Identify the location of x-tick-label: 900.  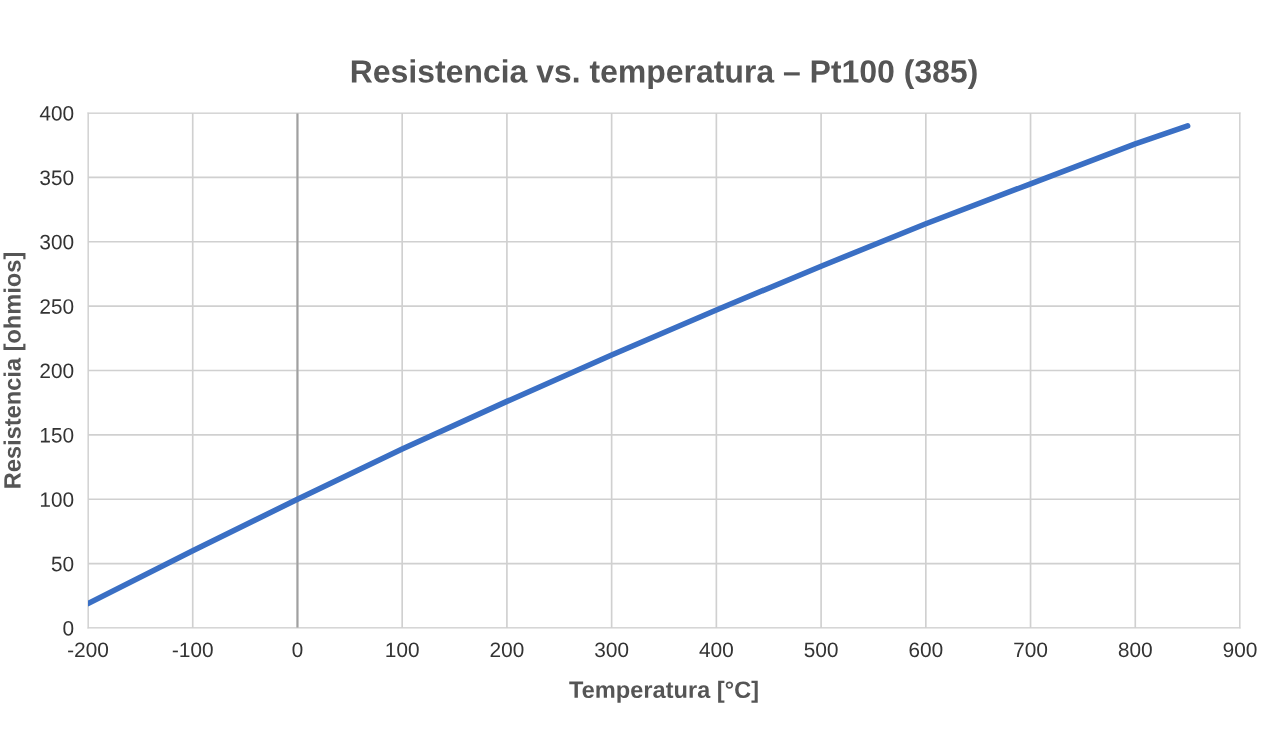
(1240, 650).